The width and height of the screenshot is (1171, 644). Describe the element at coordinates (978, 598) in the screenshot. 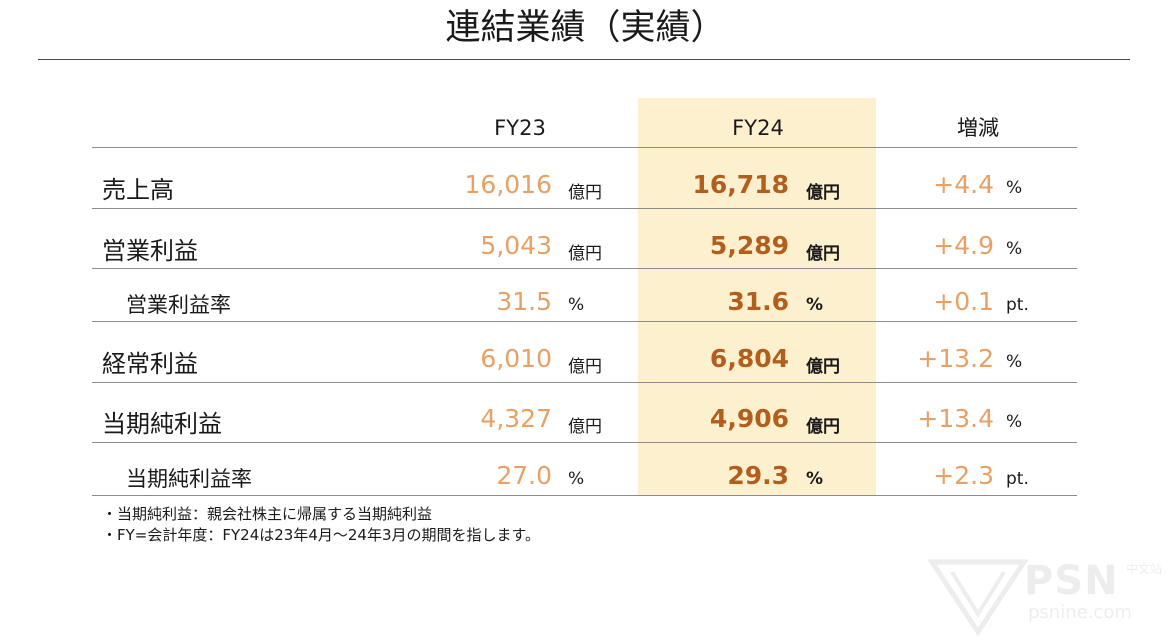

I see `watermark-logo-icon` at that location.